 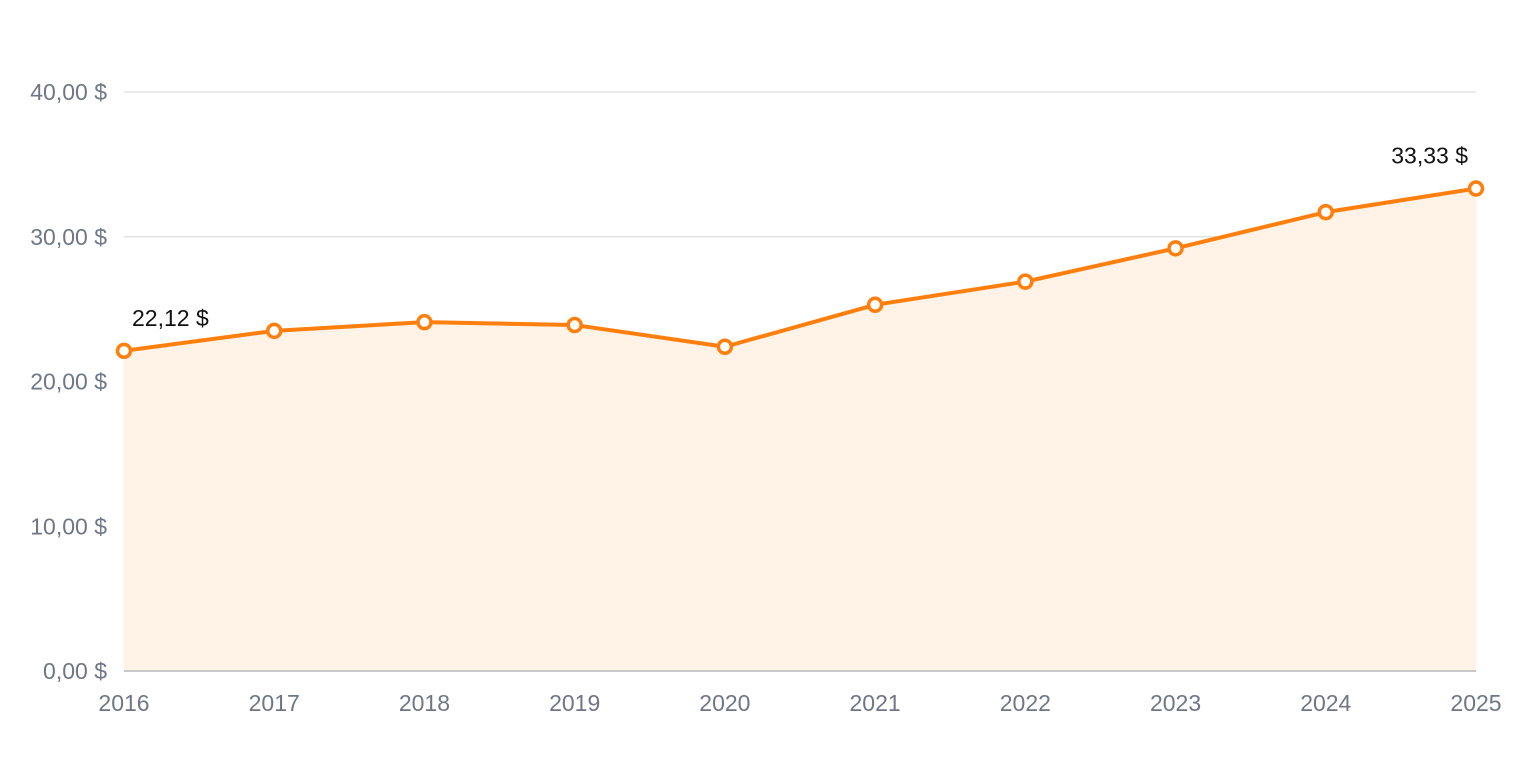 What do you see at coordinates (170, 318) in the screenshot?
I see `data-label: 22,12 $` at bounding box center [170, 318].